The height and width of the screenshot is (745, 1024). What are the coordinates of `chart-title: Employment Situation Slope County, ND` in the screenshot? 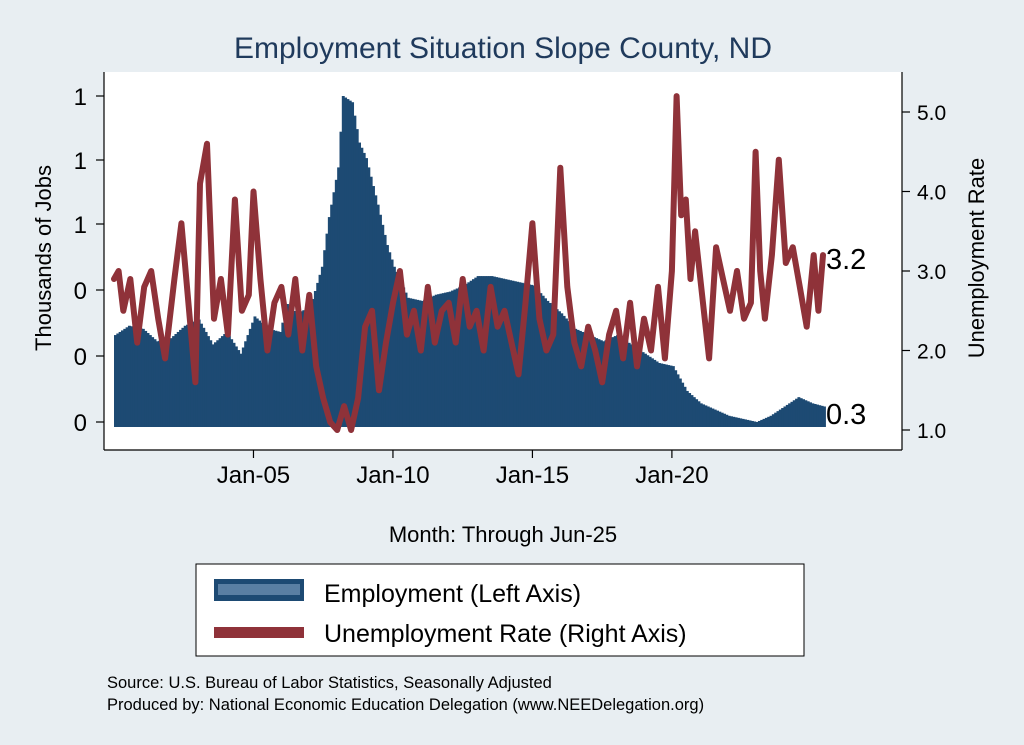 It's located at (503, 48).